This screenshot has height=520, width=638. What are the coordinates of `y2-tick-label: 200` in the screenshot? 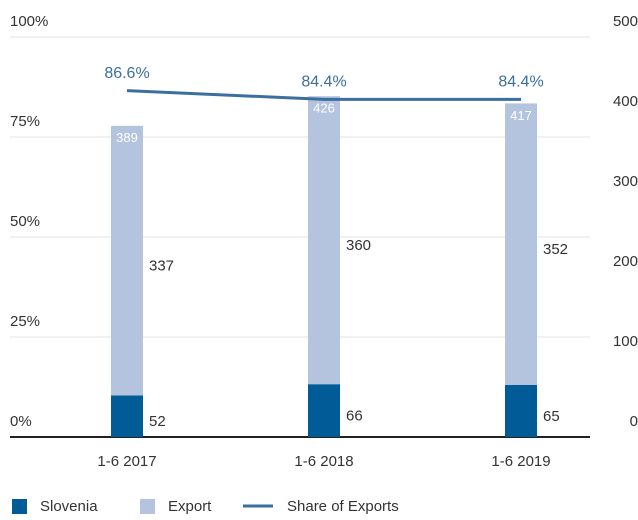 It's located at (625, 261).